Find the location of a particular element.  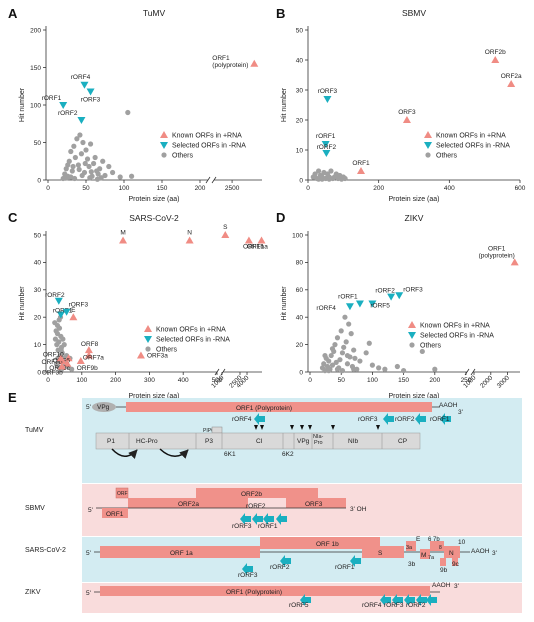

x-axis-label: Protein size (aa) is located at coordinates (414, 199).